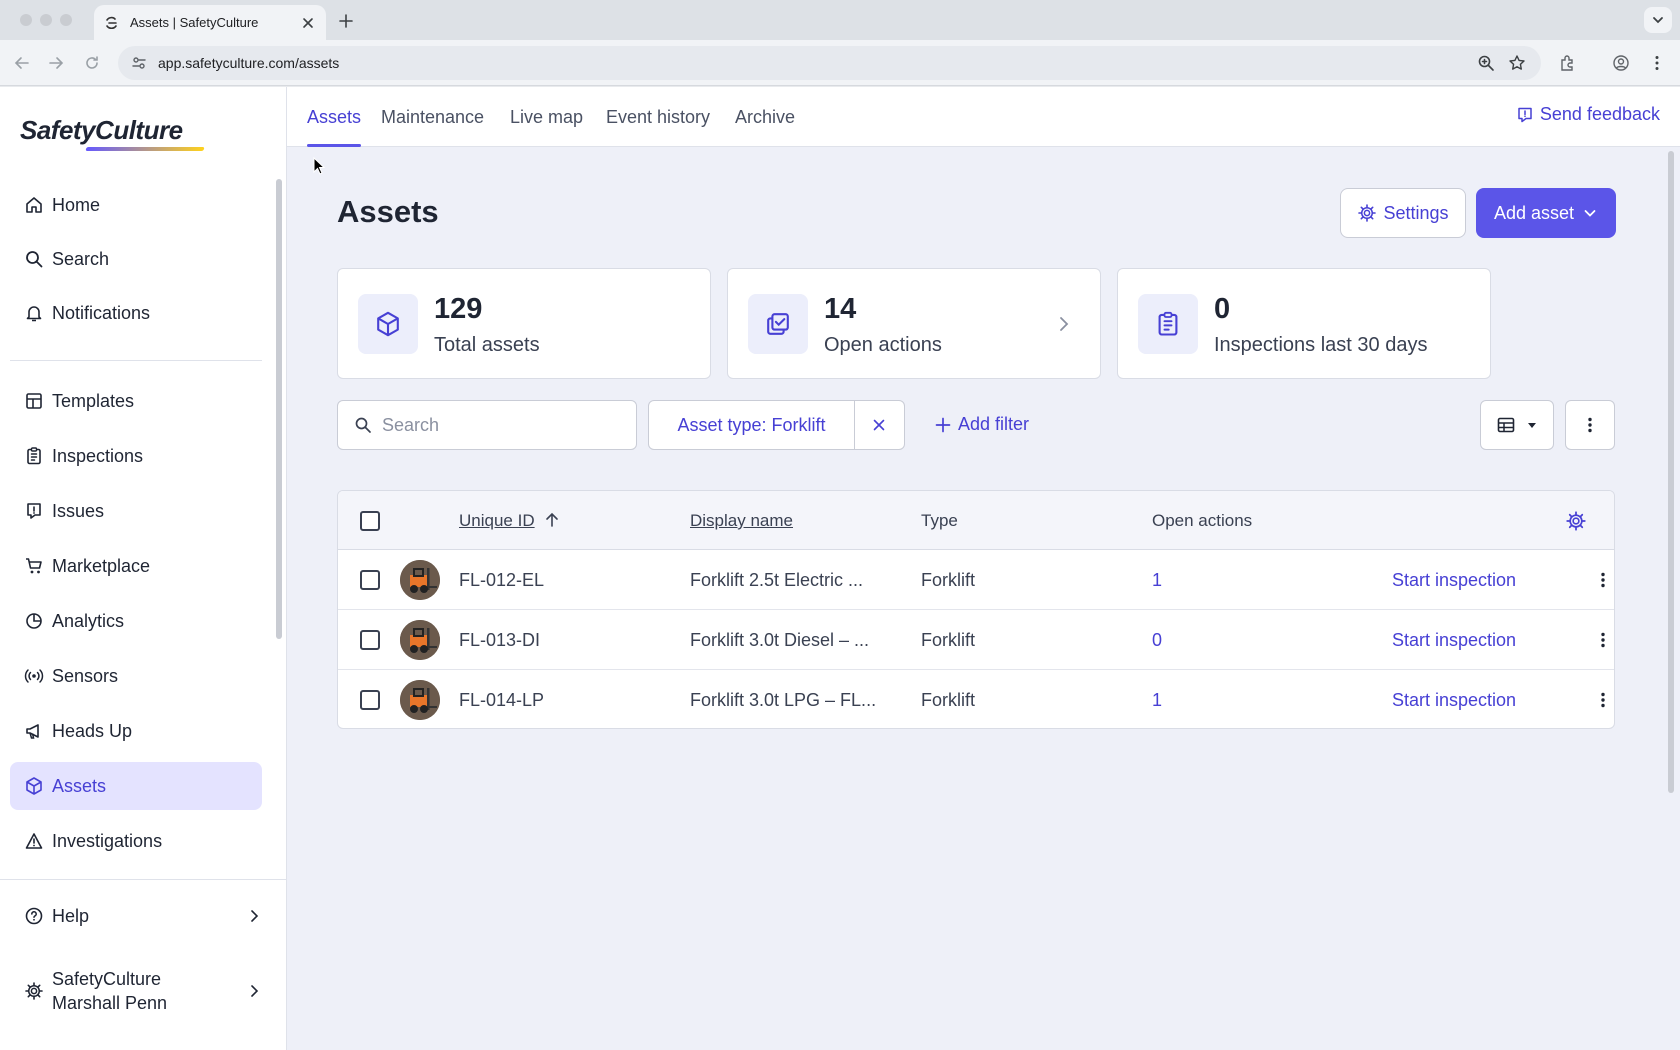  Describe the element at coordinates (1568, 63) in the screenshot. I see `extensions-icon` at that location.